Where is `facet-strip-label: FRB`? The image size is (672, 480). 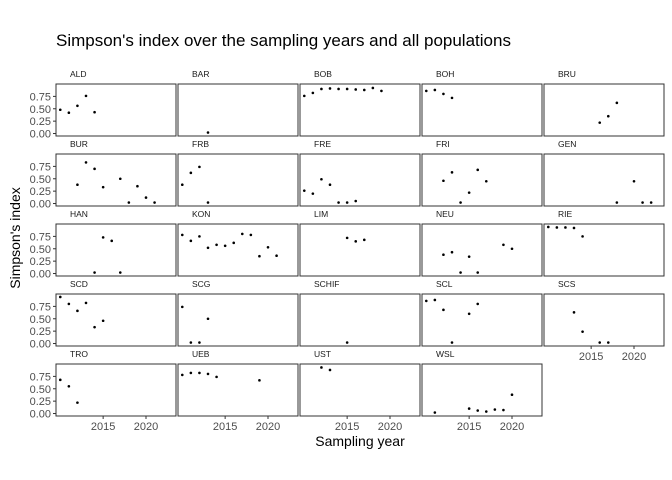 facet-strip-label: FRB is located at coordinates (200, 144).